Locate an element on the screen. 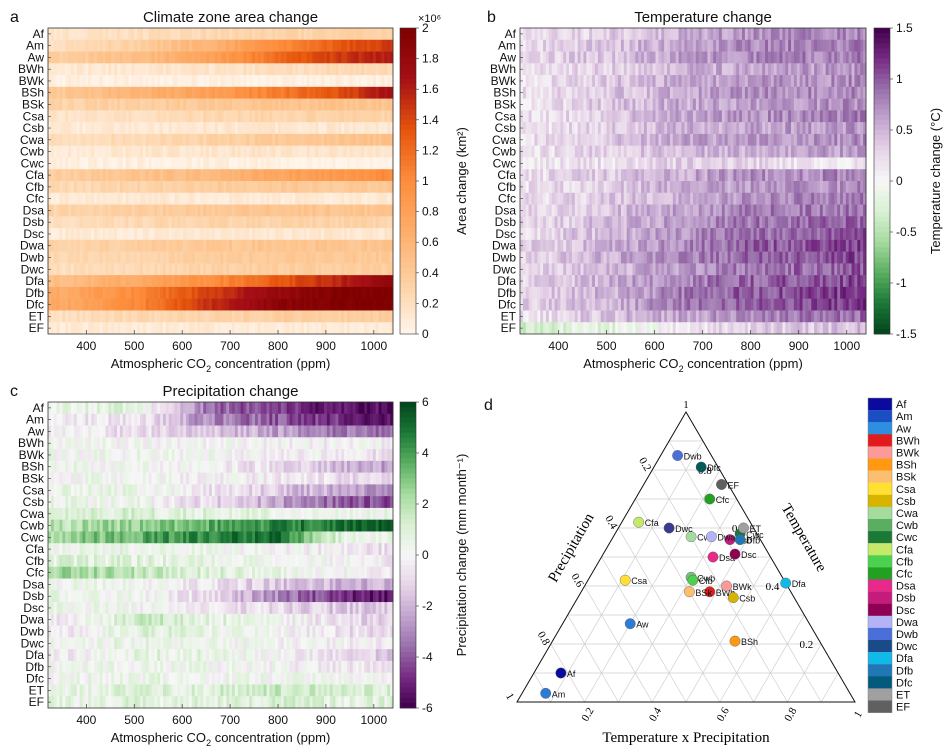 The height and width of the screenshot is (750, 943). heatmap-row-dwa is located at coordinates (221, 245).